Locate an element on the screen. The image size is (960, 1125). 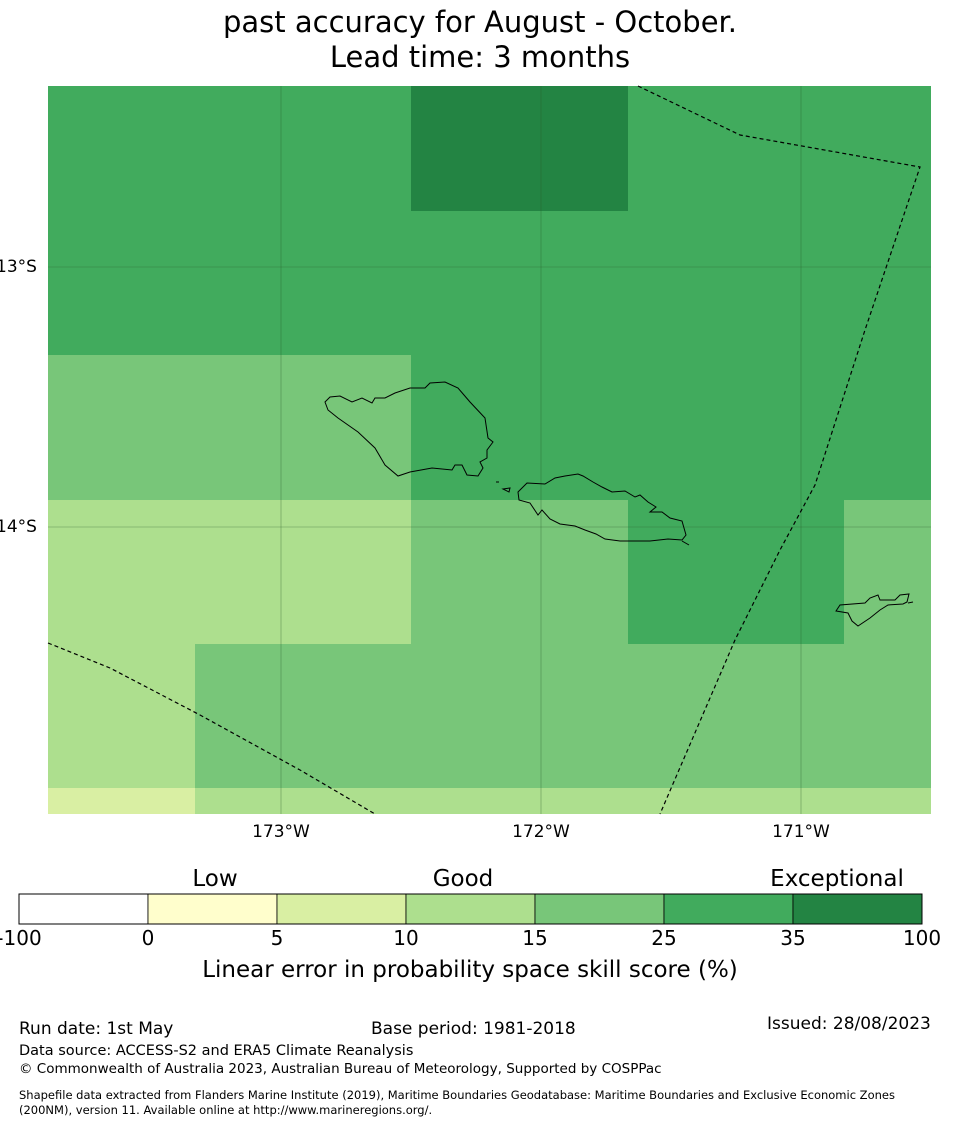
upolu-island is located at coordinates (602, 507).